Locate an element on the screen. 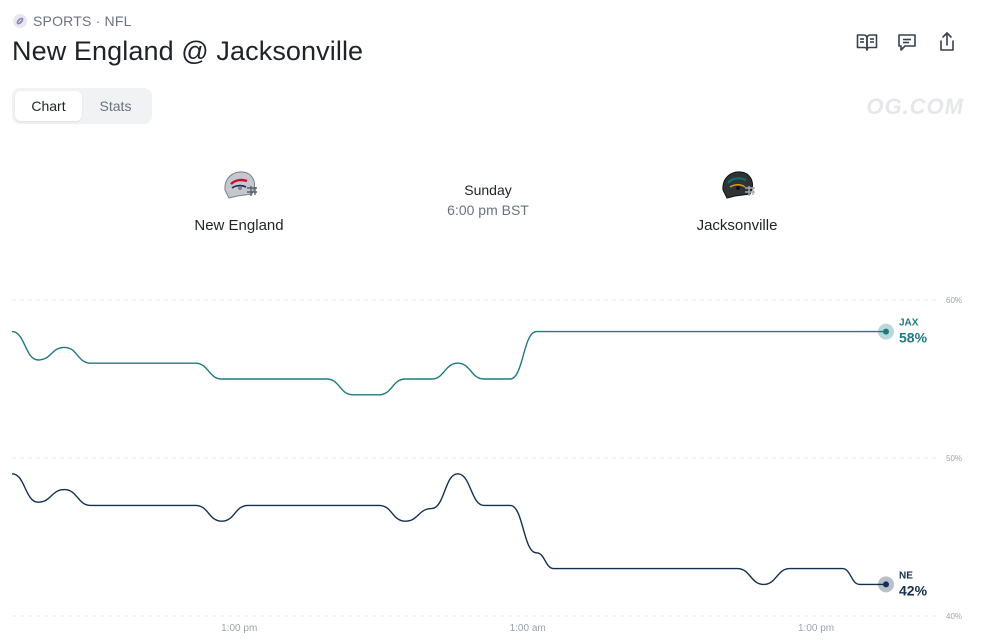 This screenshot has height=642, width=994. game-info: Sunday 6:00 pm BST is located at coordinates (488, 200).